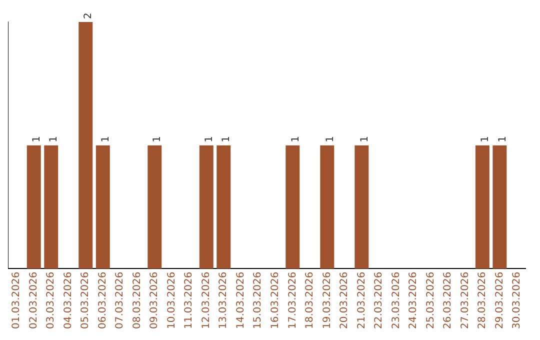 Image resolution: width=540 pixels, height=340 pixels. I want to click on x-tick-label: 07.03.2026, so click(120, 301).